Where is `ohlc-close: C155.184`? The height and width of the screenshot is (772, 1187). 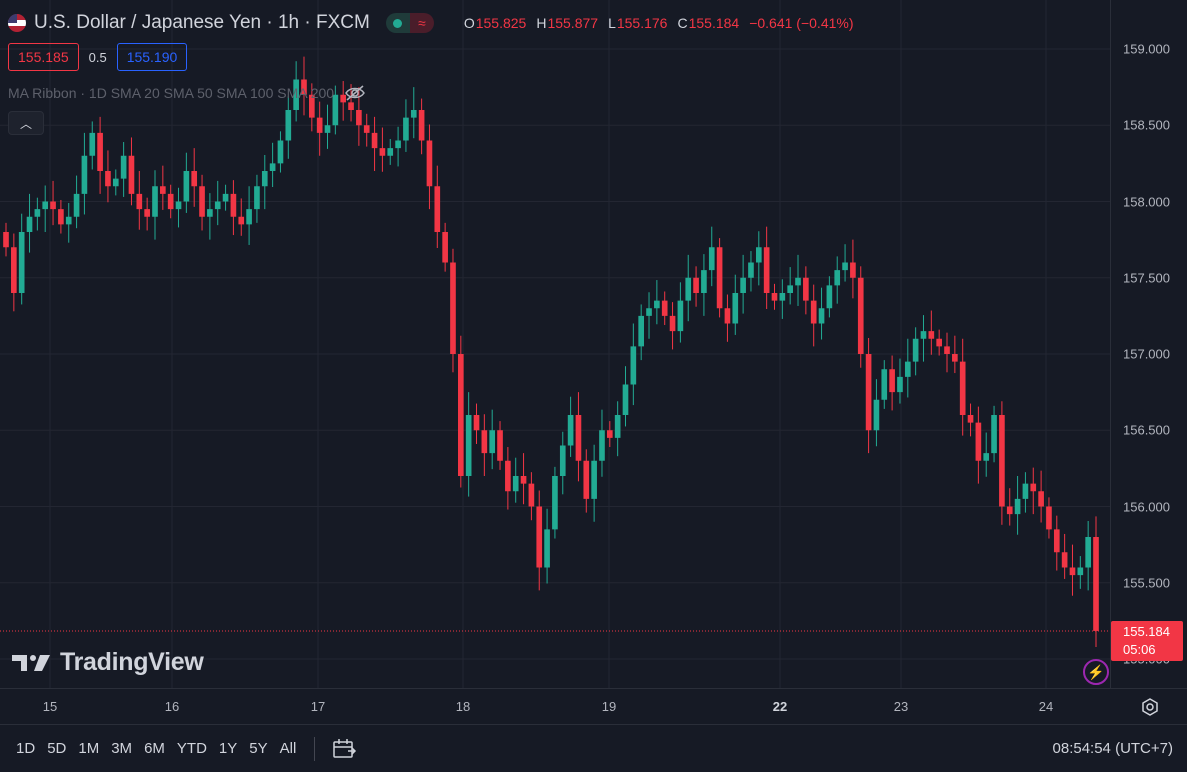
ohlc-close: C155.184 is located at coordinates (708, 23).